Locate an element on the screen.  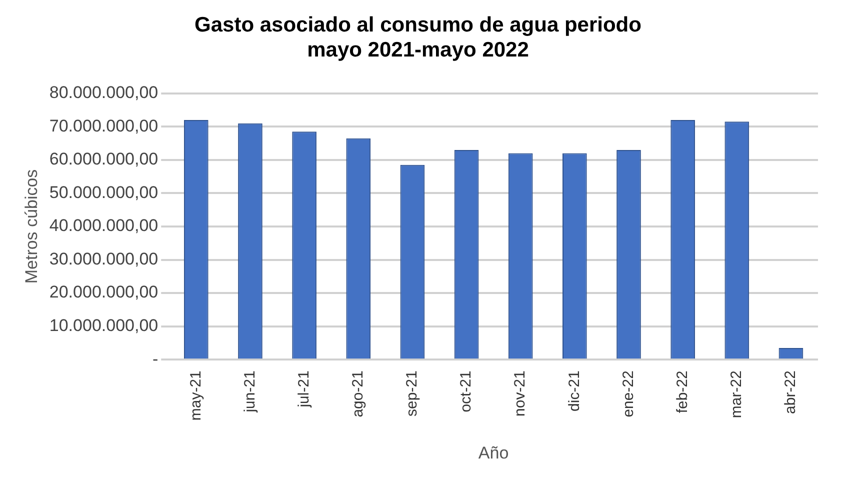
y-tick-label: 70.000.000,00 is located at coordinates (103, 126).